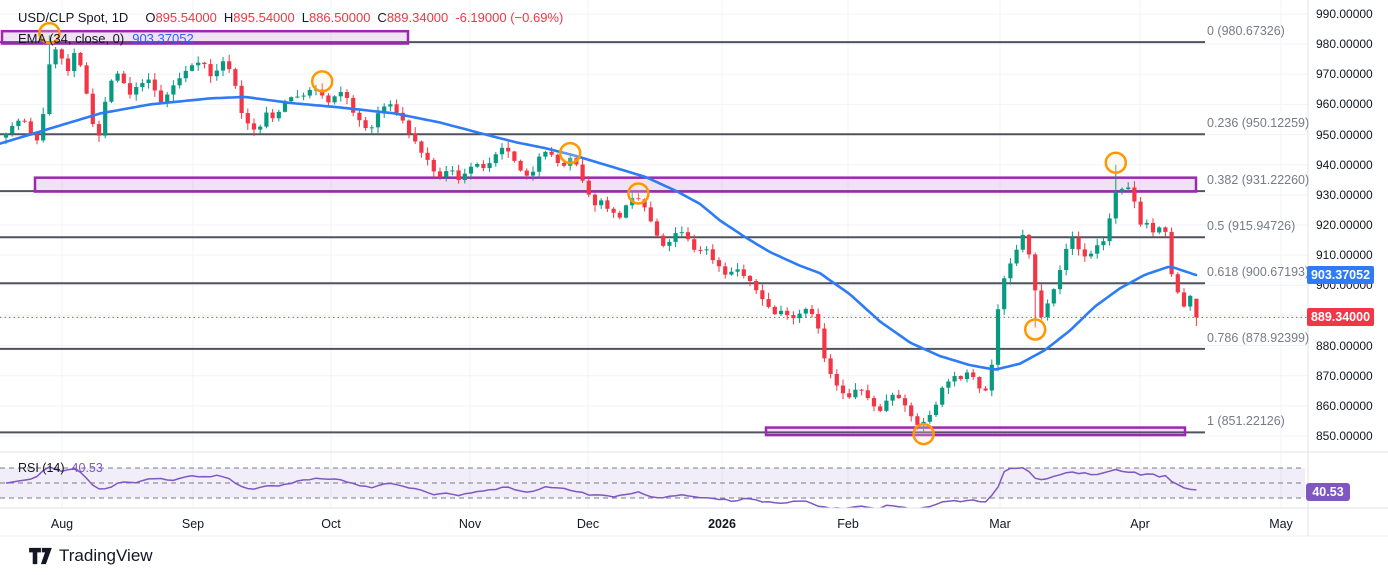  I want to click on fib-label-05: 0.5 (915.94726), so click(1251, 226).